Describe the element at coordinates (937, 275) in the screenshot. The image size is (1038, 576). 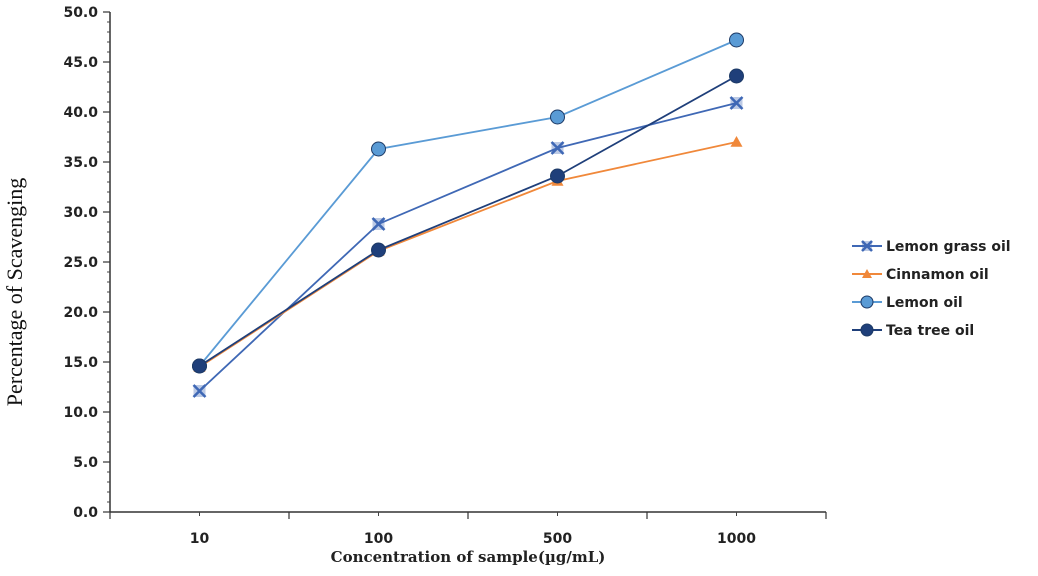
I see `legend-label: Cinnamon oil` at that location.